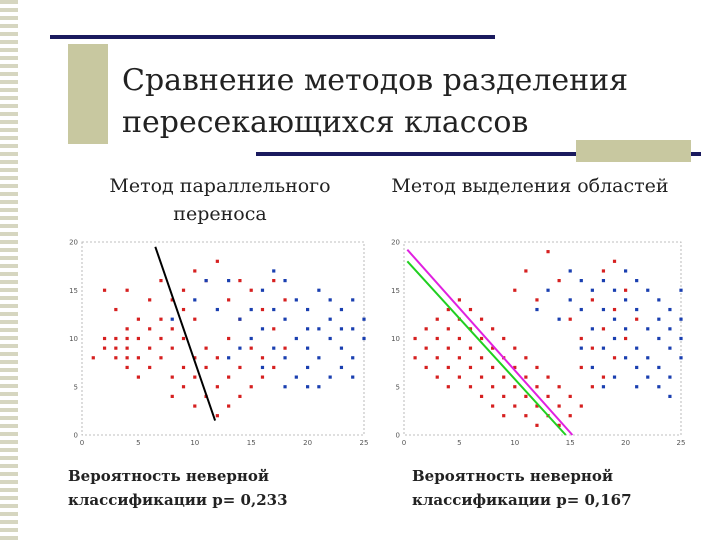 Image resolution: width=720 pixels, height=540 pixels. Describe the element at coordinates (82, 443) in the screenshot. I see `x-tick-label: 0` at that location.